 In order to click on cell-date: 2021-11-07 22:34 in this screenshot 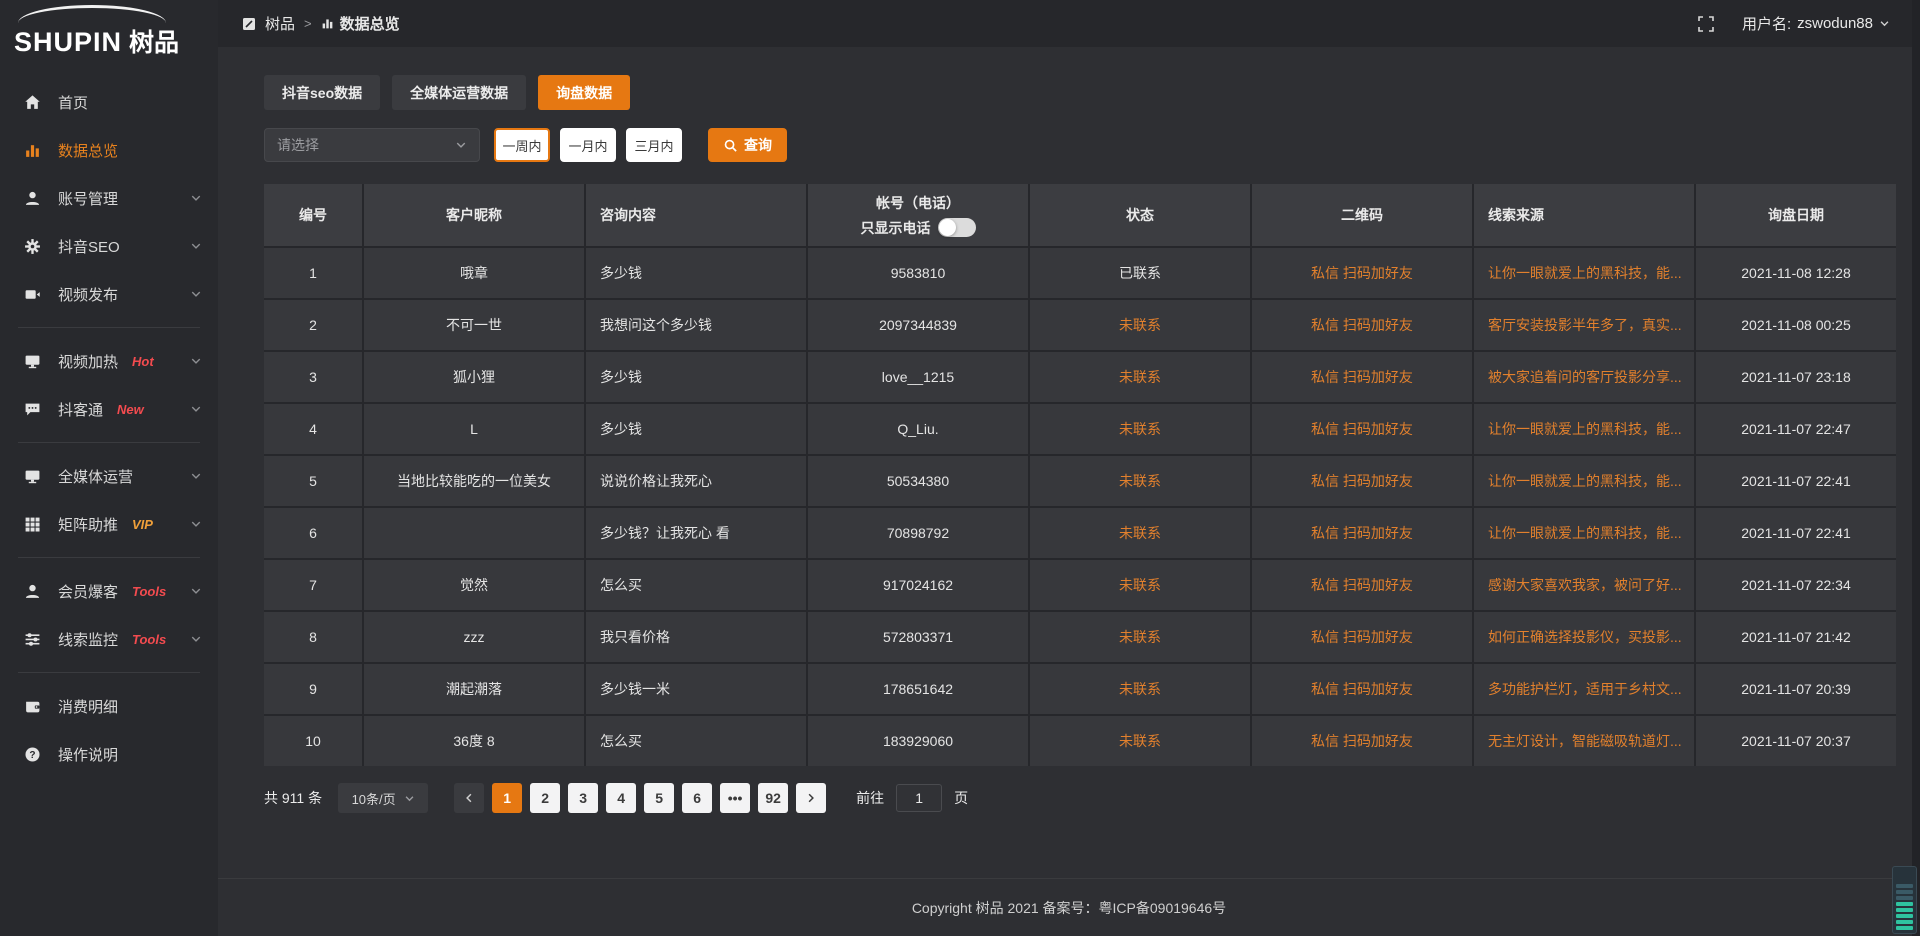, I will do `click(1796, 585)`.